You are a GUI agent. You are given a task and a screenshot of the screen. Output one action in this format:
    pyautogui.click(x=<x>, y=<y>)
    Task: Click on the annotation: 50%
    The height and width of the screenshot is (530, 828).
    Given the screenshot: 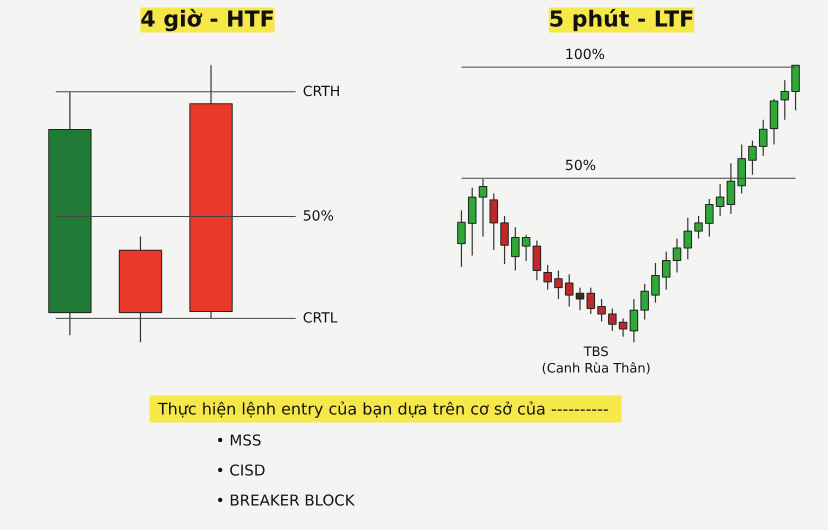 What is the action you would take?
    pyautogui.click(x=580, y=166)
    